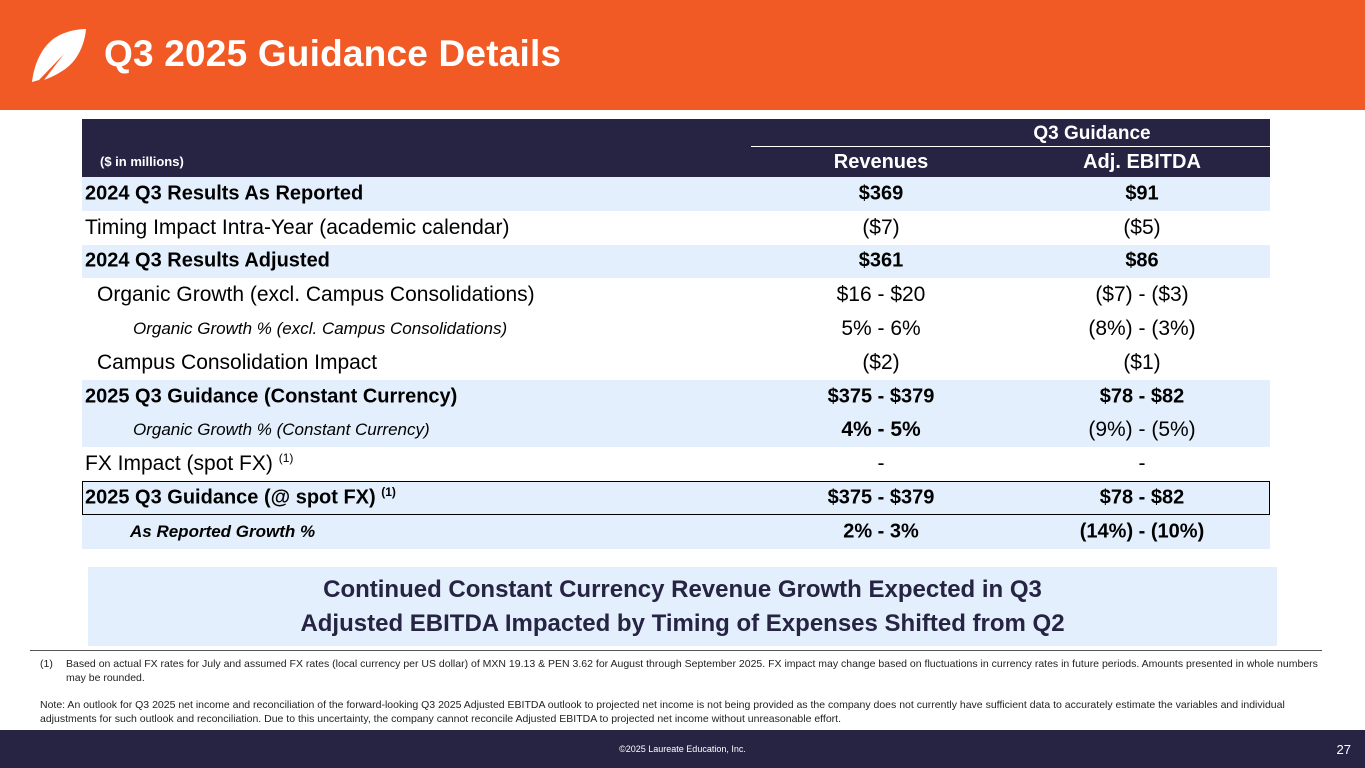  Describe the element at coordinates (59, 55) in the screenshot. I see `laureate-leaf-icon` at that location.